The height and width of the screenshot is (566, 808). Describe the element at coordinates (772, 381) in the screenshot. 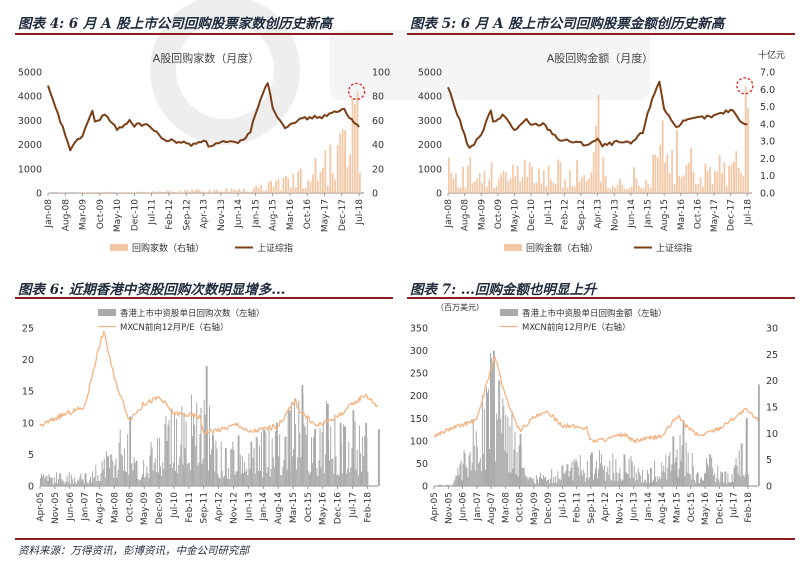

I see `y-right-tick-label: 20` at that location.